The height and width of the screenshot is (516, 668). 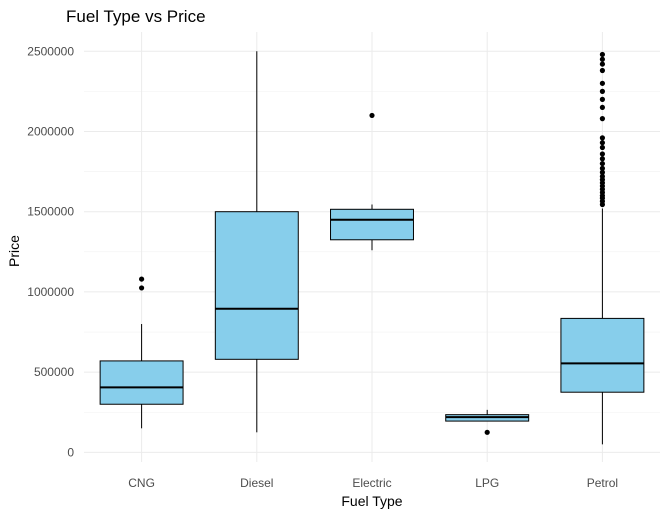 I want to click on y-axis-ticks: 0 500000 1000000 1500000 2000000 2500000, so click(x=50, y=251).